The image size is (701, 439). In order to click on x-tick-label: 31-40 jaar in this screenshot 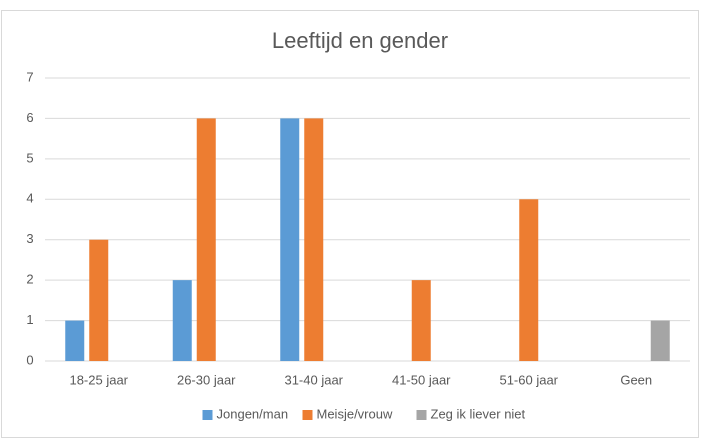, I will do `click(313, 379)`.